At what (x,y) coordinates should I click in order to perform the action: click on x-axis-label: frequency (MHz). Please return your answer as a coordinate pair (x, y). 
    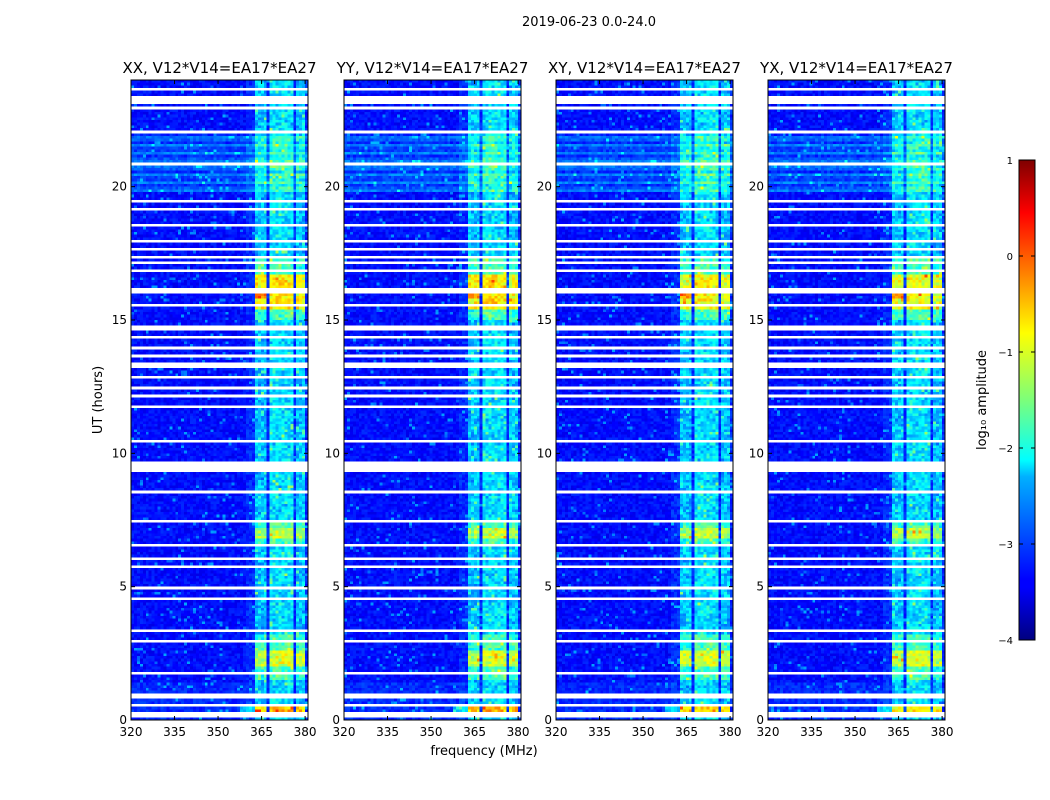
    Looking at the image, I should click on (483, 751).